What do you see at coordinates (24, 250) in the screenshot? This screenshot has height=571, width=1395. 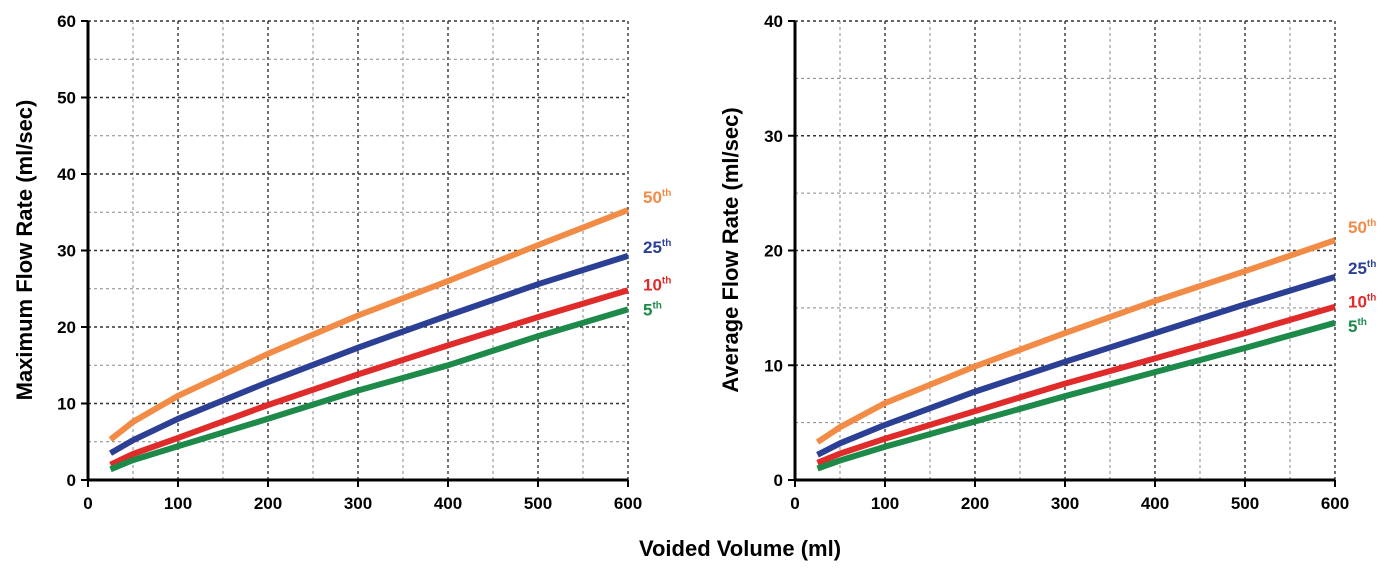 I see `y-axis-label: Maximum Flow Rate (ml/sec)` at bounding box center [24, 250].